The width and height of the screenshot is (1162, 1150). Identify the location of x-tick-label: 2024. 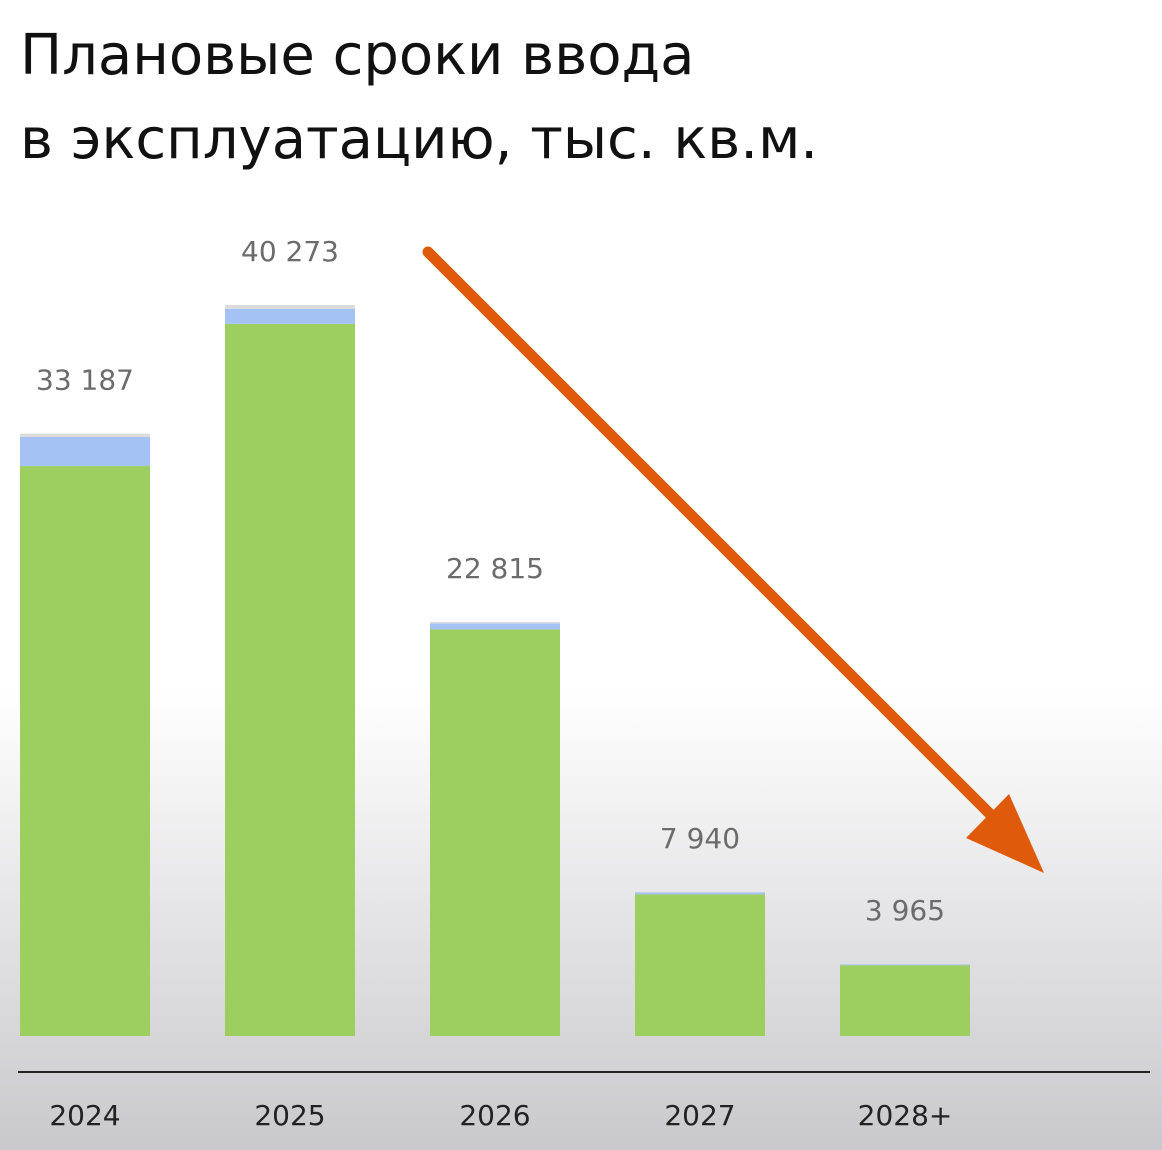
(84, 1115).